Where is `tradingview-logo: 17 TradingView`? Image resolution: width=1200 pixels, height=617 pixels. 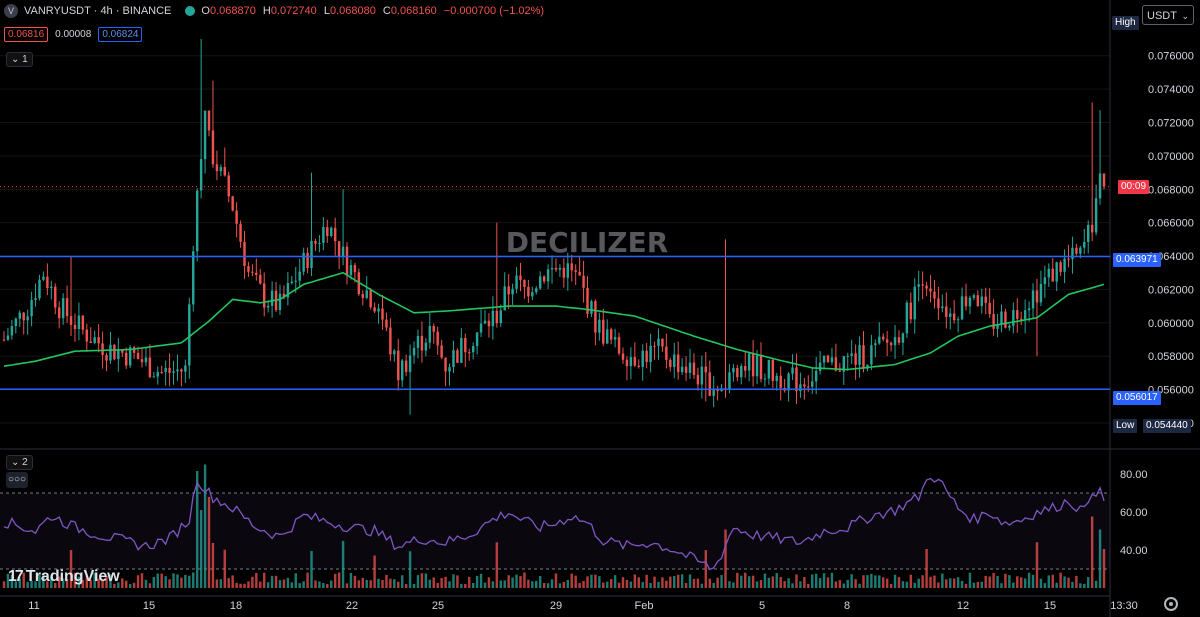
tradingview-logo: 17 TradingView is located at coordinates (64, 577).